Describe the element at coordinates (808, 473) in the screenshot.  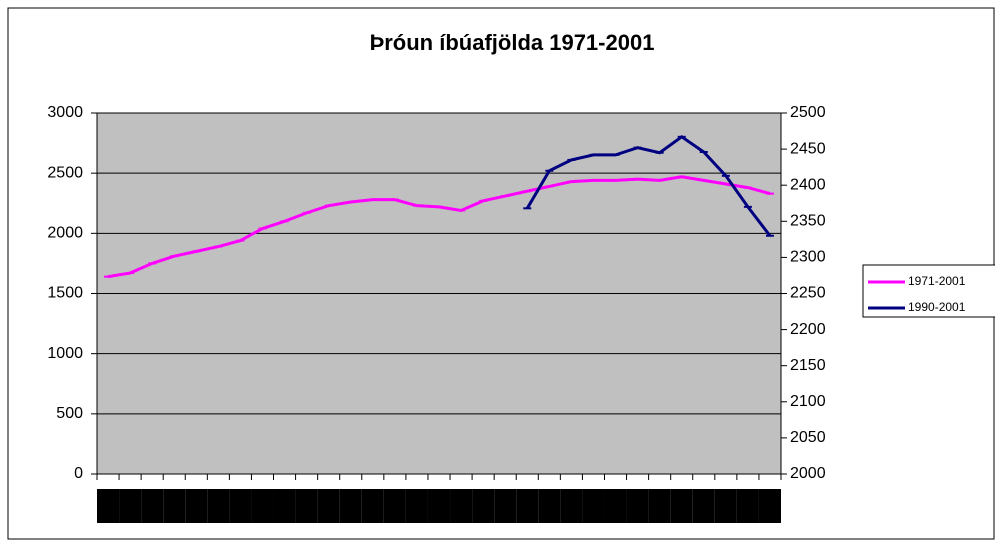
I see `y2-tick-label: 2000` at that location.